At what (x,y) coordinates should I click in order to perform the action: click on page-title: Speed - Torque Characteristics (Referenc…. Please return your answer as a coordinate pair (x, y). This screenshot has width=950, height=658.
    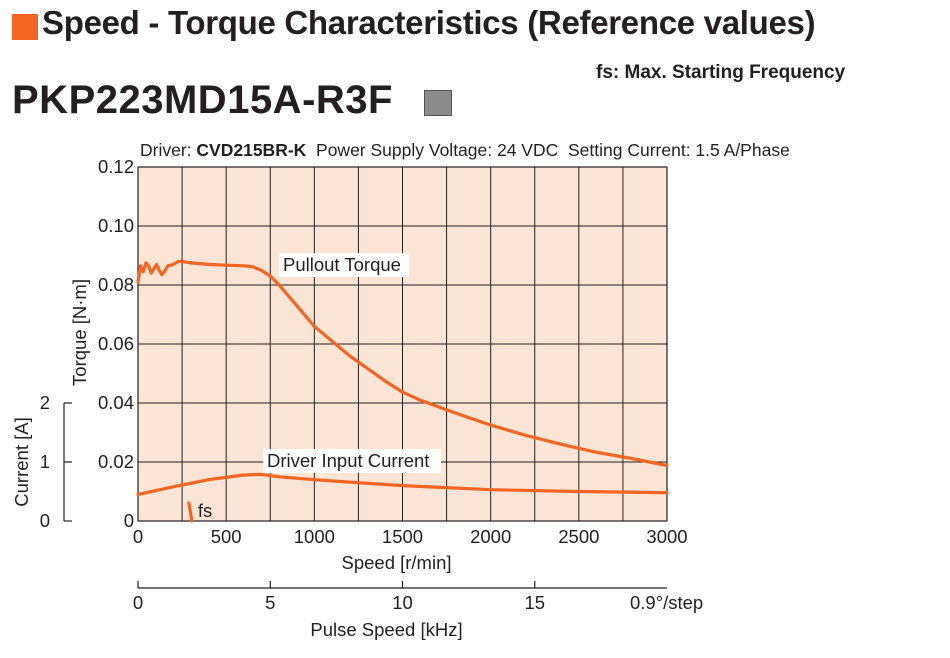
    Looking at the image, I should click on (429, 22).